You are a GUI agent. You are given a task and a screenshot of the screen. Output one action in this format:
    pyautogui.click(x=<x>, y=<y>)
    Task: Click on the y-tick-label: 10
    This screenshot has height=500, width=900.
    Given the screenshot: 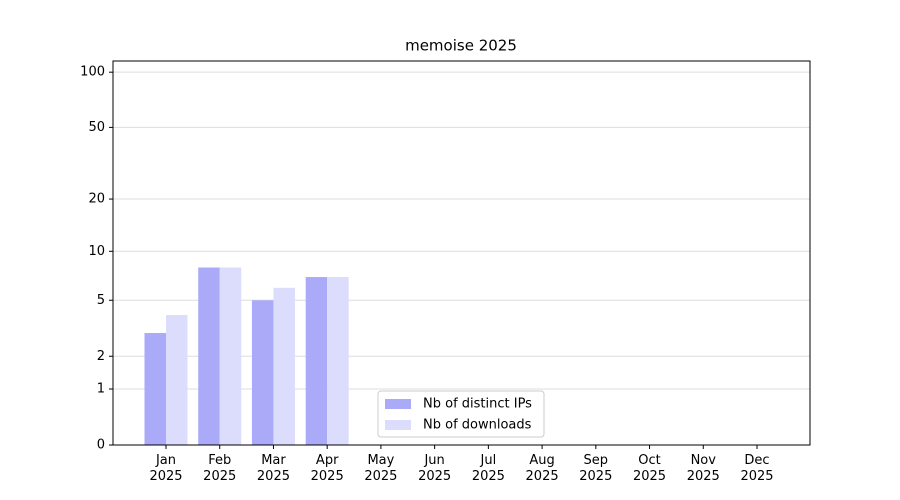 What is the action you would take?
    pyautogui.click(x=96, y=251)
    